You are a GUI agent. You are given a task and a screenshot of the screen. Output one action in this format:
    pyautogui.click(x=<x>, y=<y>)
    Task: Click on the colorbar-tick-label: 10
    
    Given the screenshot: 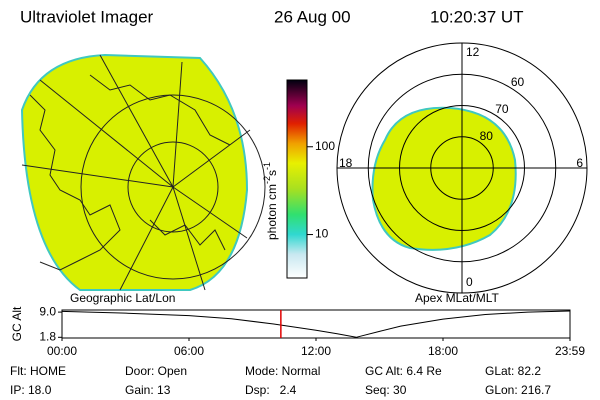 What is the action you would take?
    pyautogui.click(x=322, y=234)
    